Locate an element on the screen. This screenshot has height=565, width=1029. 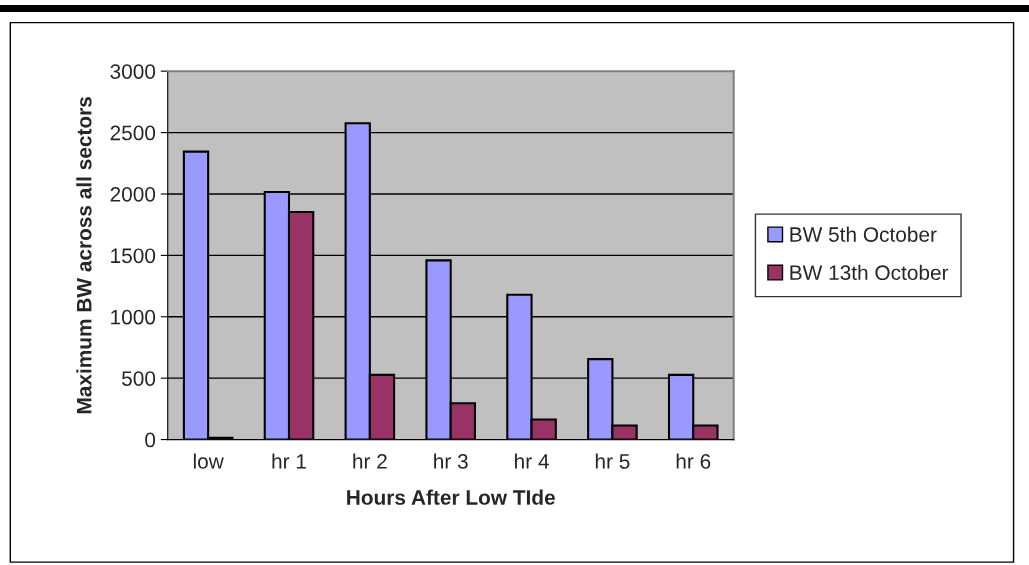
x-axis-title: Hours After Low TIde is located at coordinates (451, 497).